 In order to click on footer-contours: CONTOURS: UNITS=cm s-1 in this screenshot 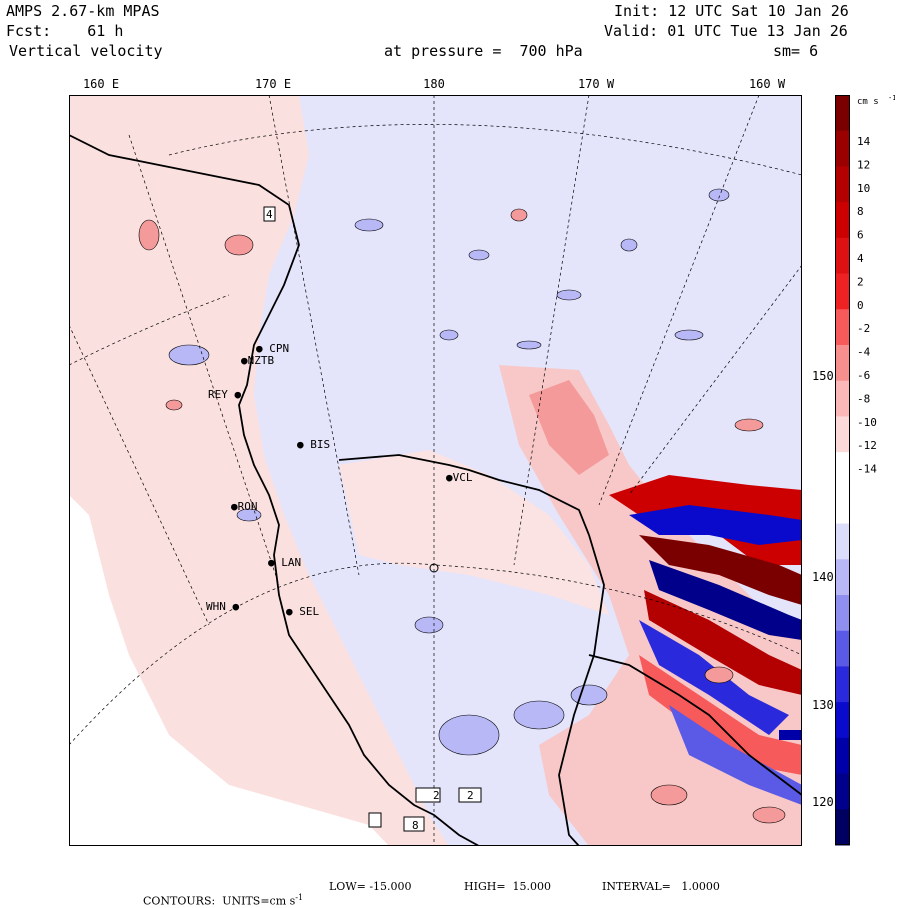, I will do `click(219, 894)`.